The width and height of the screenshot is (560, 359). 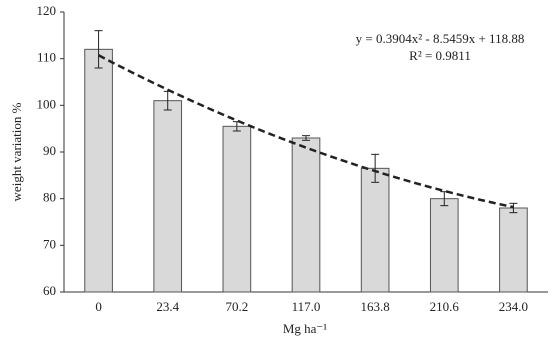 I want to click on y-tick-label: 90, so click(x=49, y=150).